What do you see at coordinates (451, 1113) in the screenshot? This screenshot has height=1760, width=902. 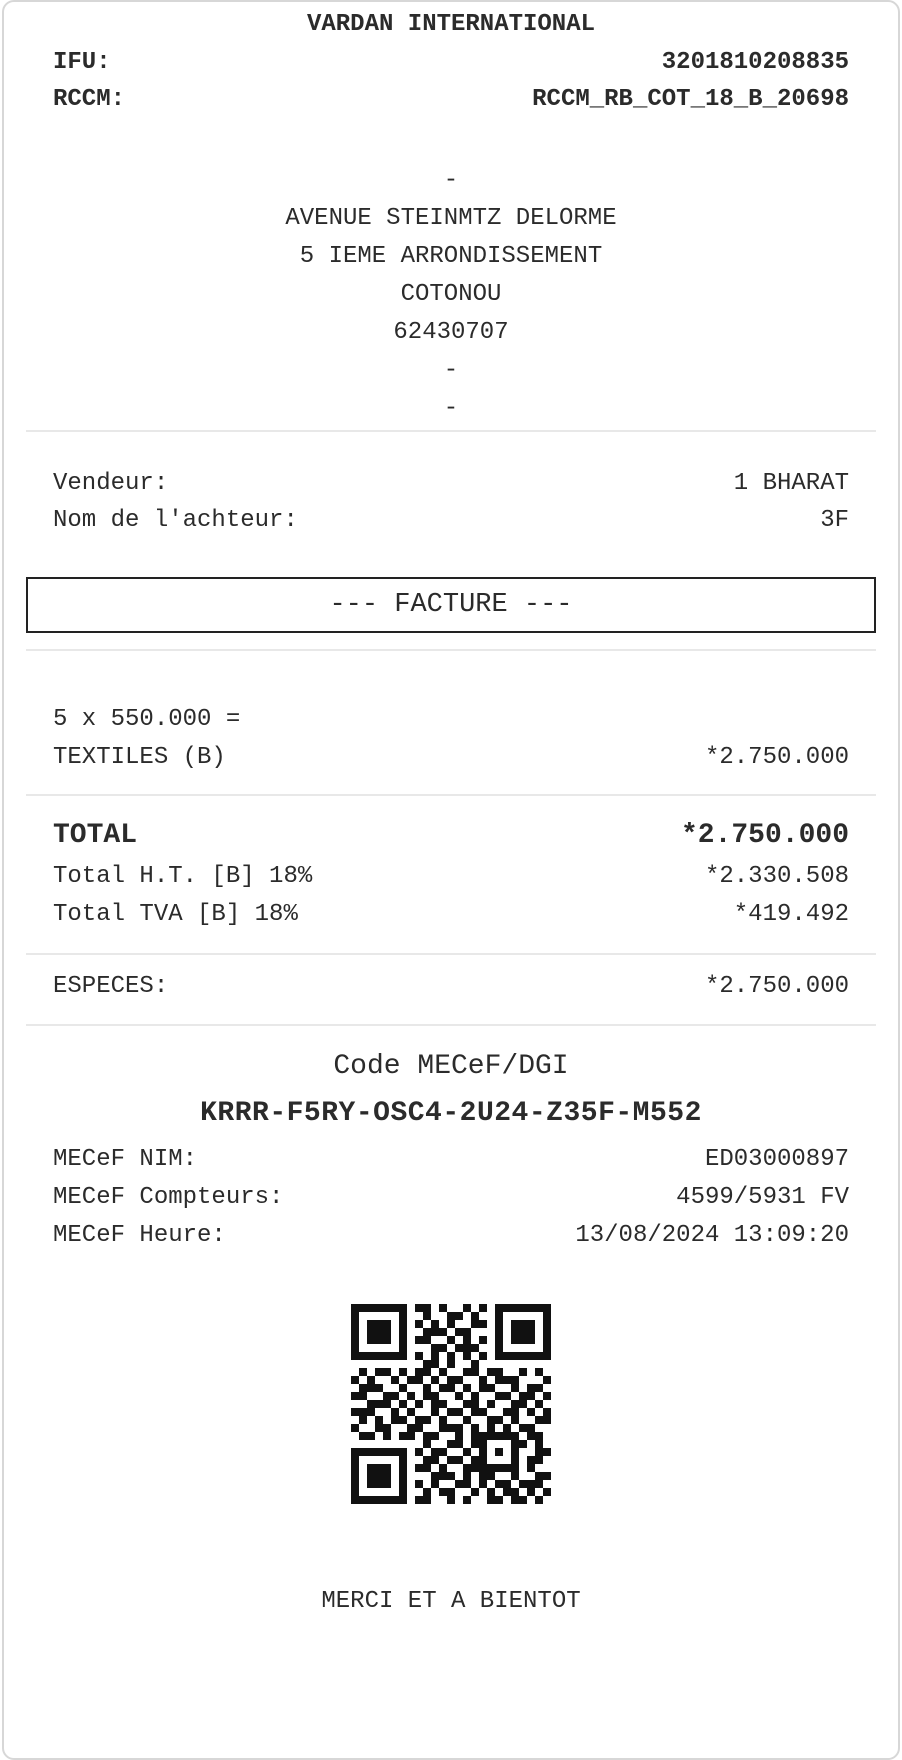 I see `mecef-code: KRRR-F5RY-OSC4-2U24-Z35F-M552` at bounding box center [451, 1113].